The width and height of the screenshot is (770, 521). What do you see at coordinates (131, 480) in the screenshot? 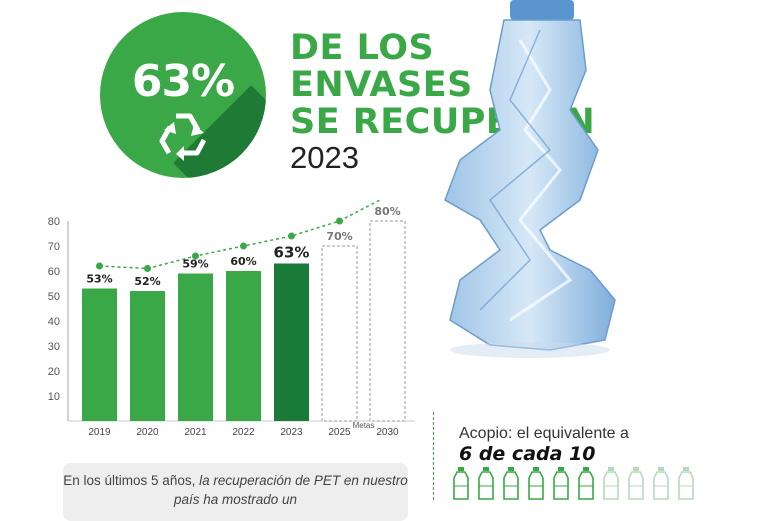
I see `note-plain-text: En los últimos 5 años,` at bounding box center [131, 480].